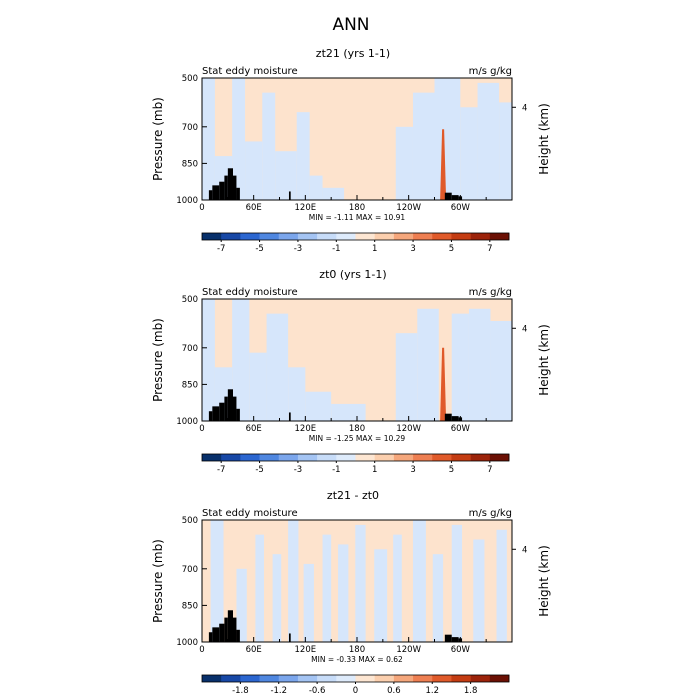 The image size is (700, 700). What do you see at coordinates (489, 249) in the screenshot?
I see `colorbar-label: 7` at bounding box center [489, 249].